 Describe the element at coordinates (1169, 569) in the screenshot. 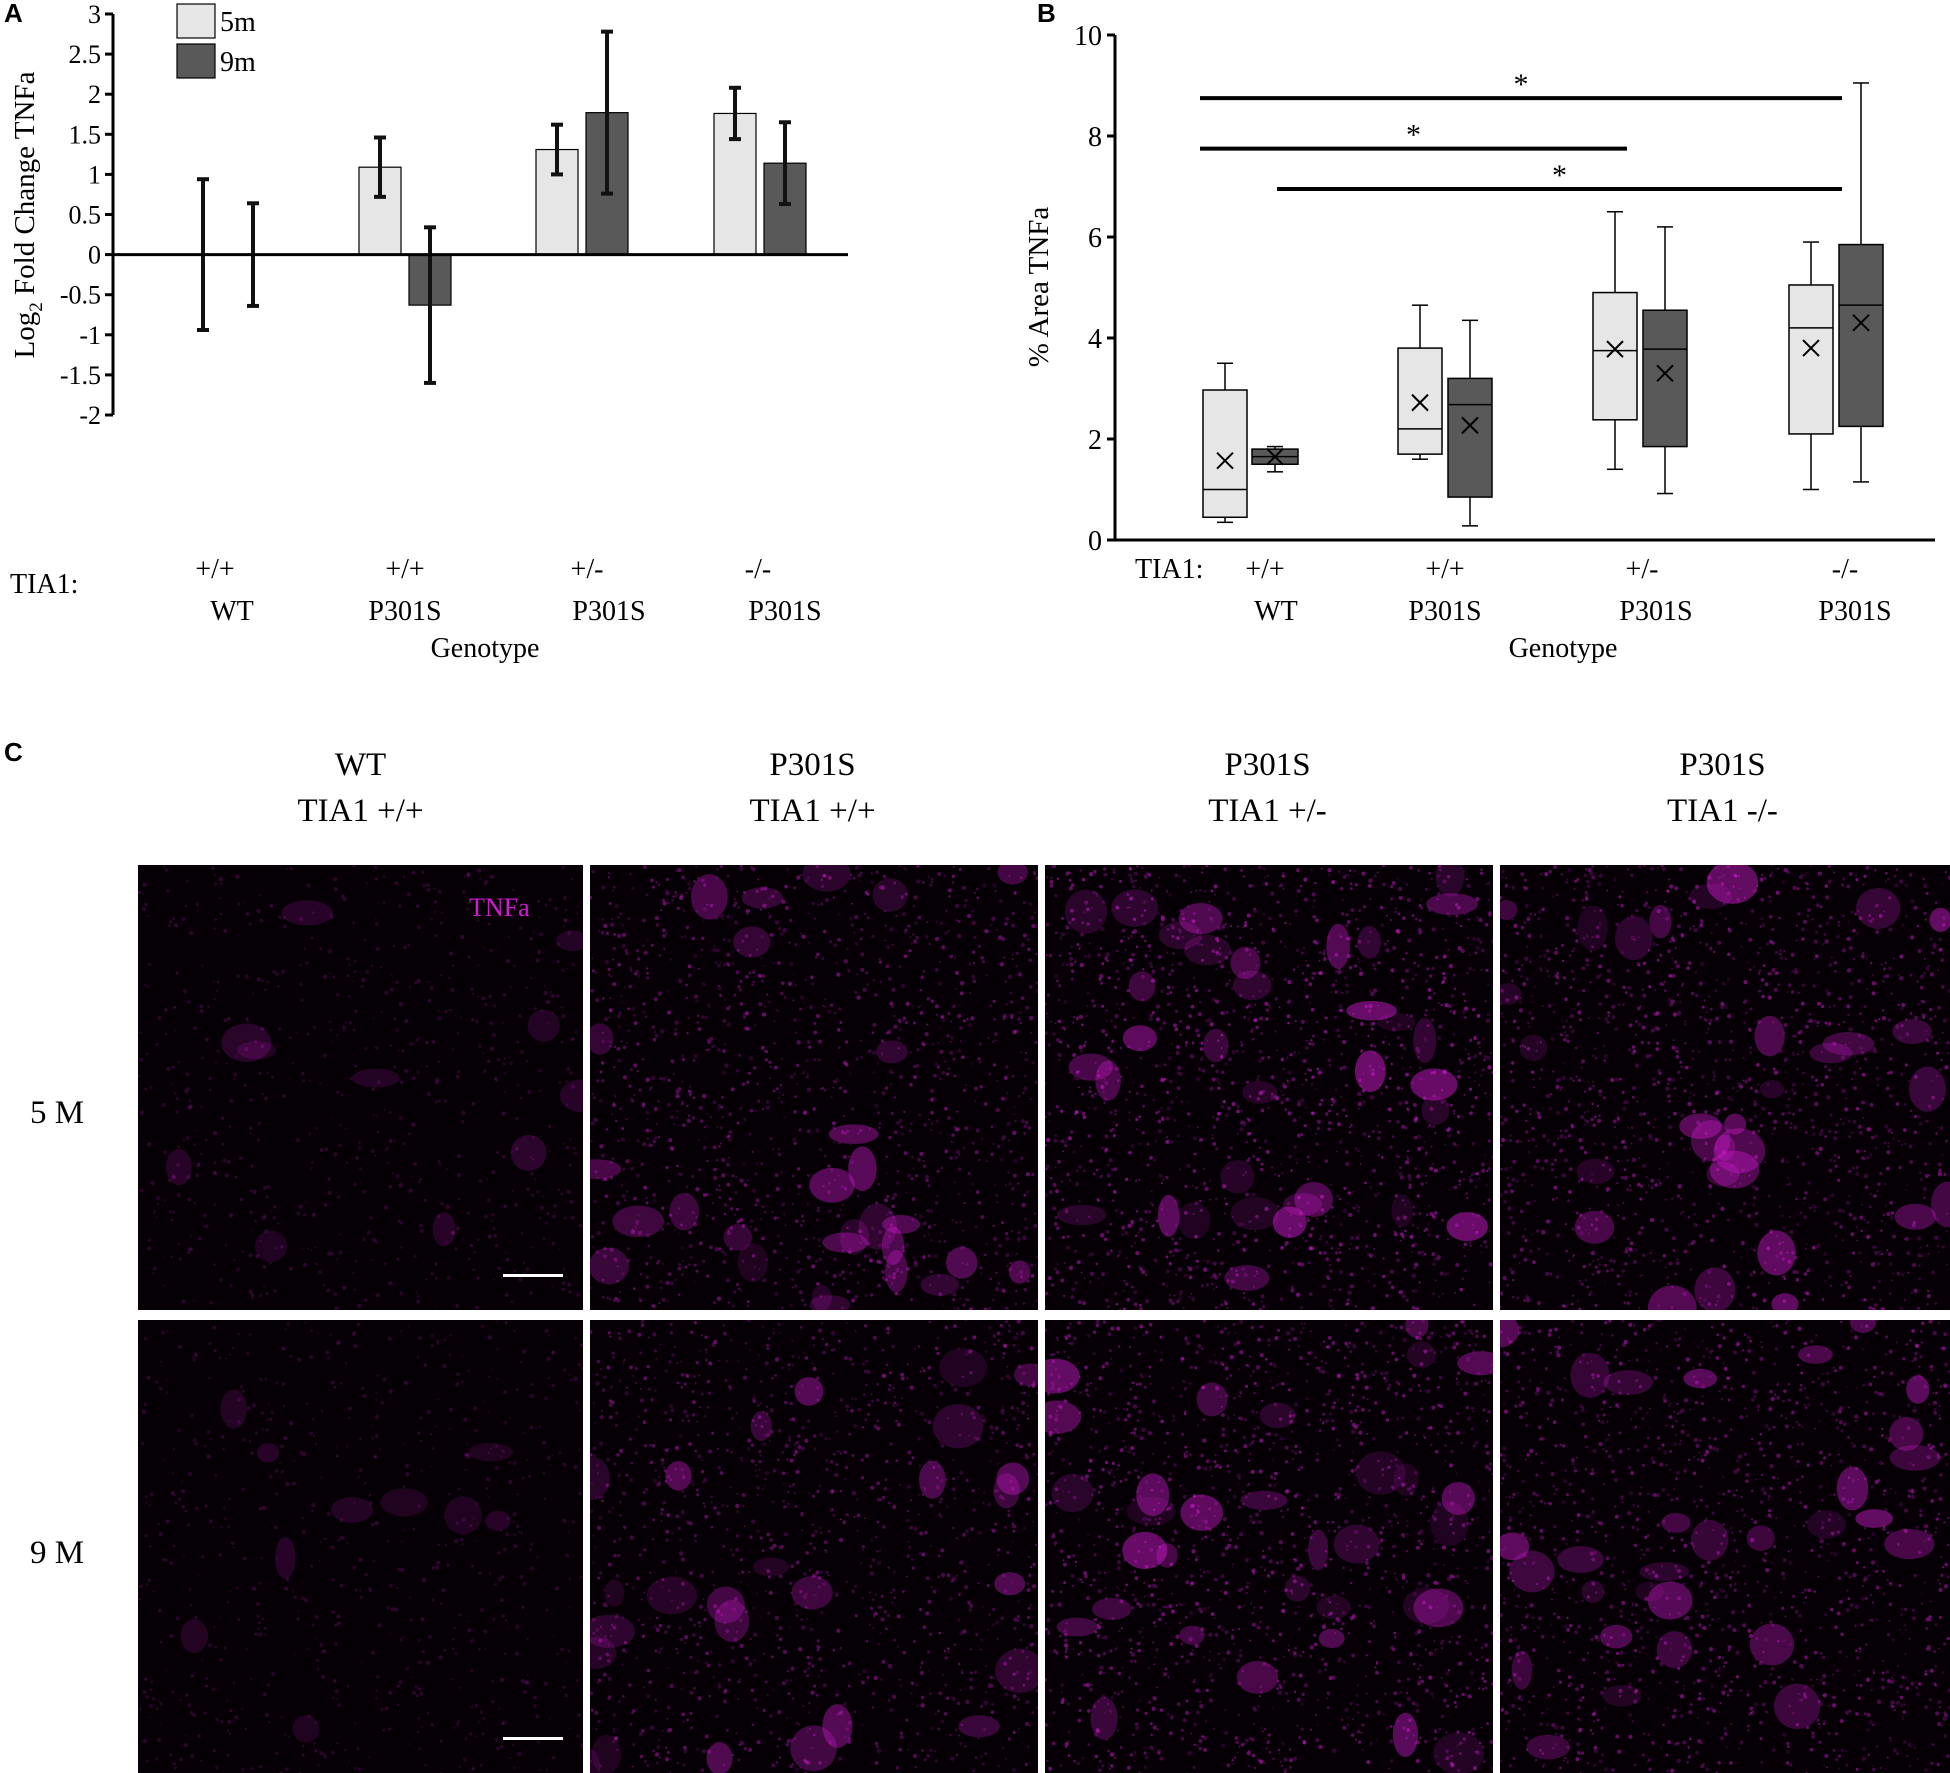

I see `category-prefix: TIA1:` at that location.